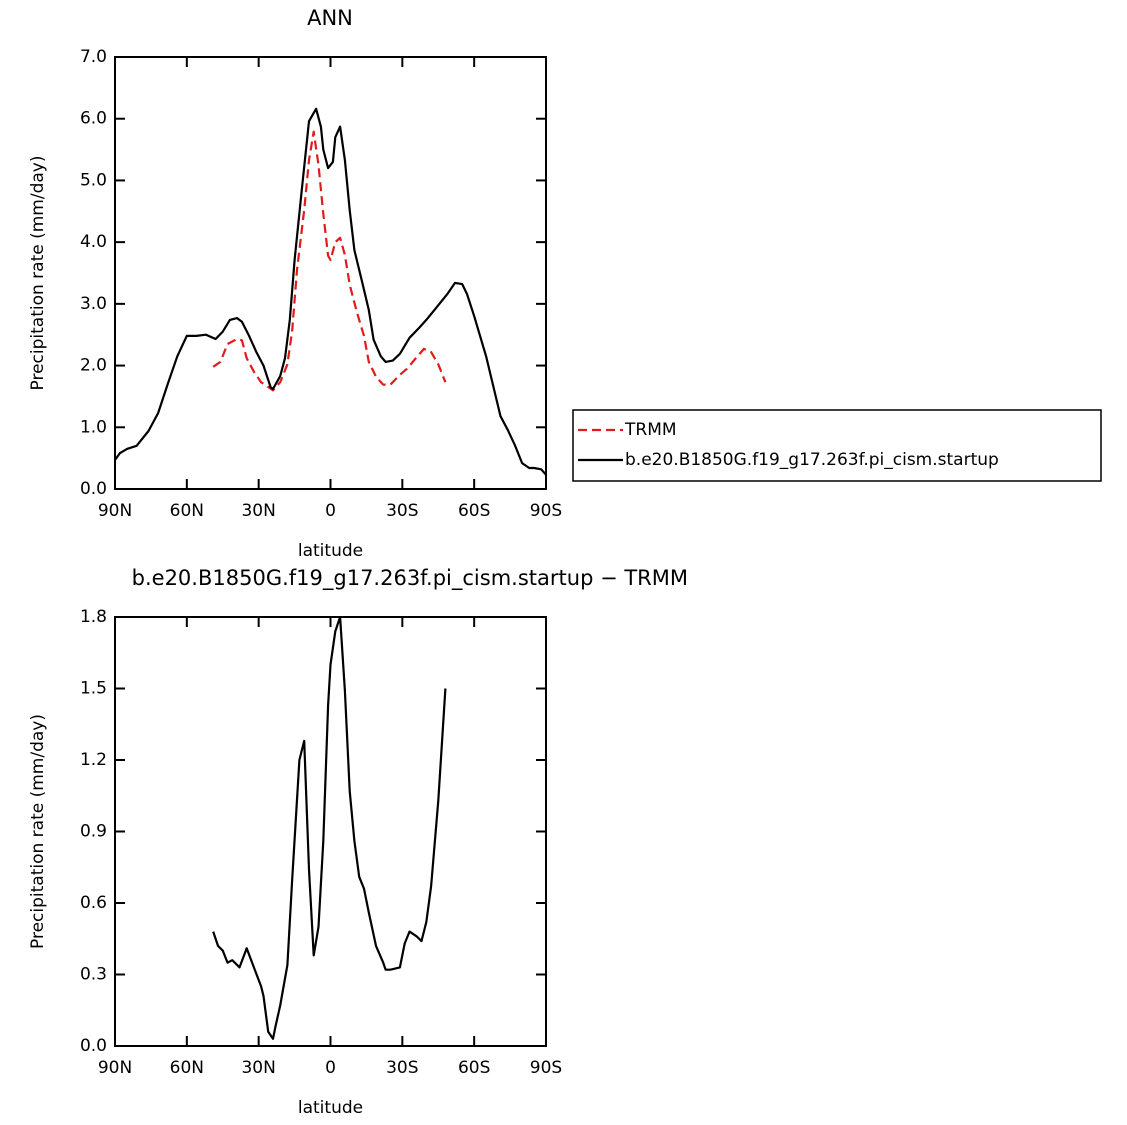 This screenshot has width=1127, height=1125. I want to click on y-tick-label: 0.6, so click(93, 903).